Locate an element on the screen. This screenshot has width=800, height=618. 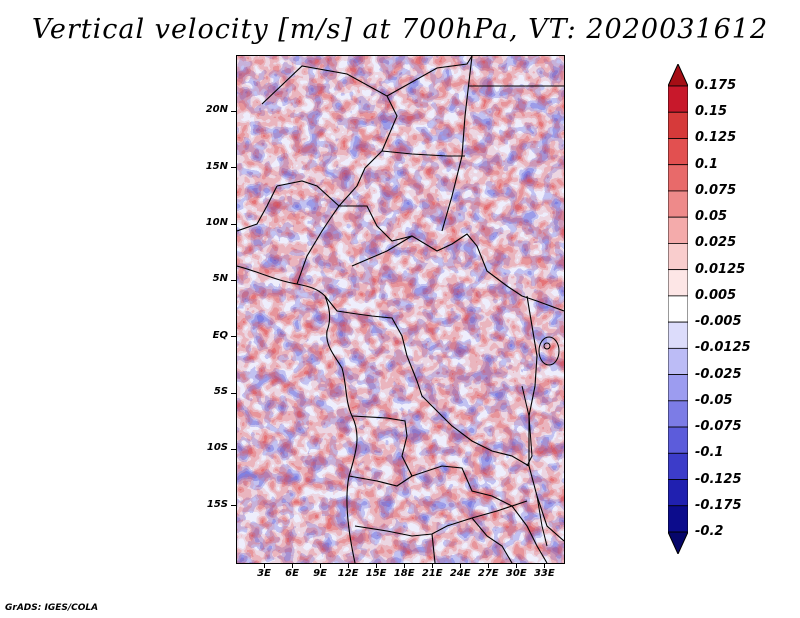
colorbar-label: -0.075 is located at coordinates (718, 427).